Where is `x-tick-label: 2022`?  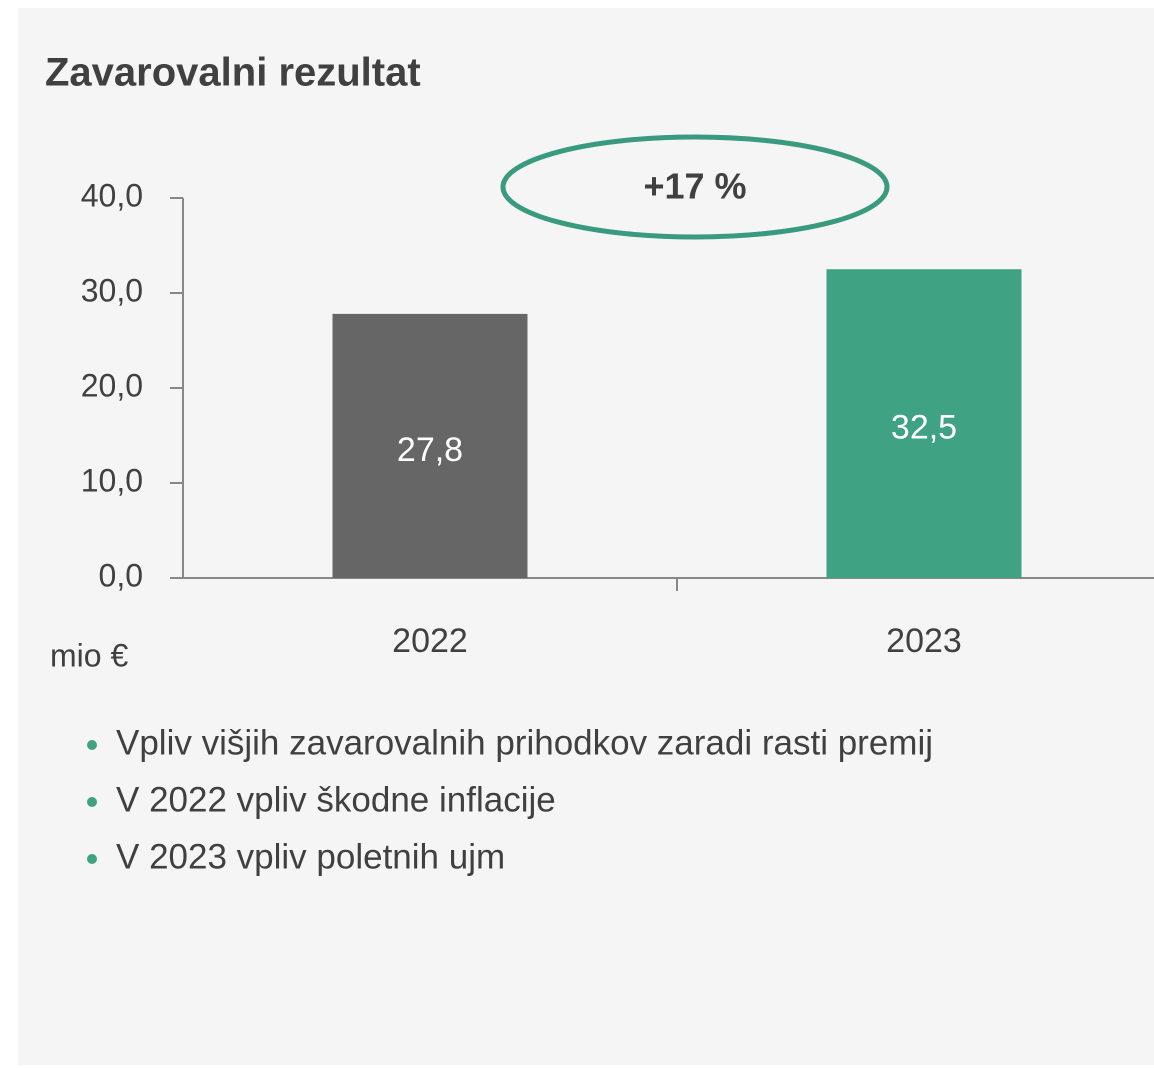
x-tick-label: 2022 is located at coordinates (430, 641).